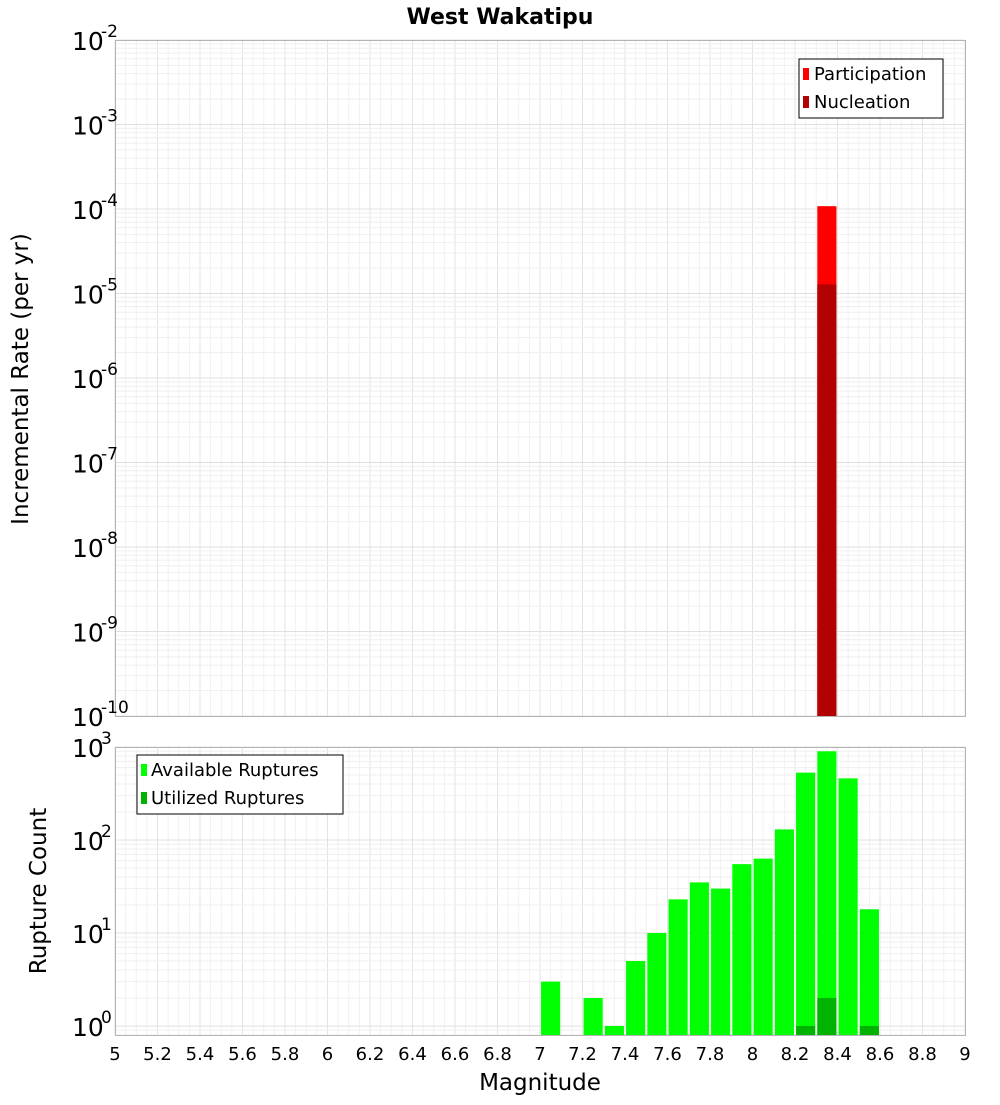 The image size is (1000, 1105). I want to click on top-legend: Participation Nucleation, so click(871, 88).